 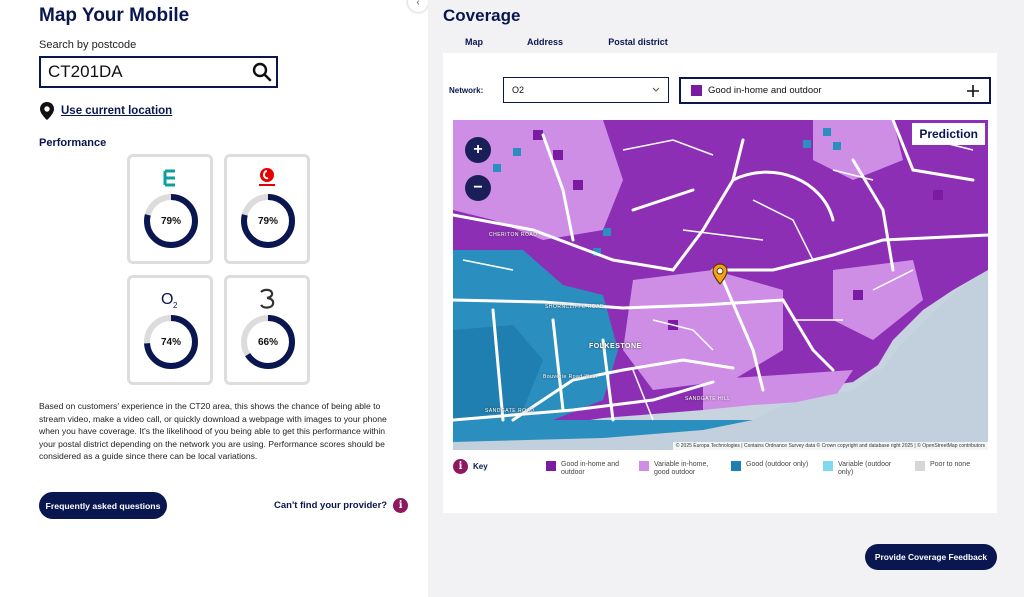 I want to click on key-label: Key, so click(x=480, y=466).